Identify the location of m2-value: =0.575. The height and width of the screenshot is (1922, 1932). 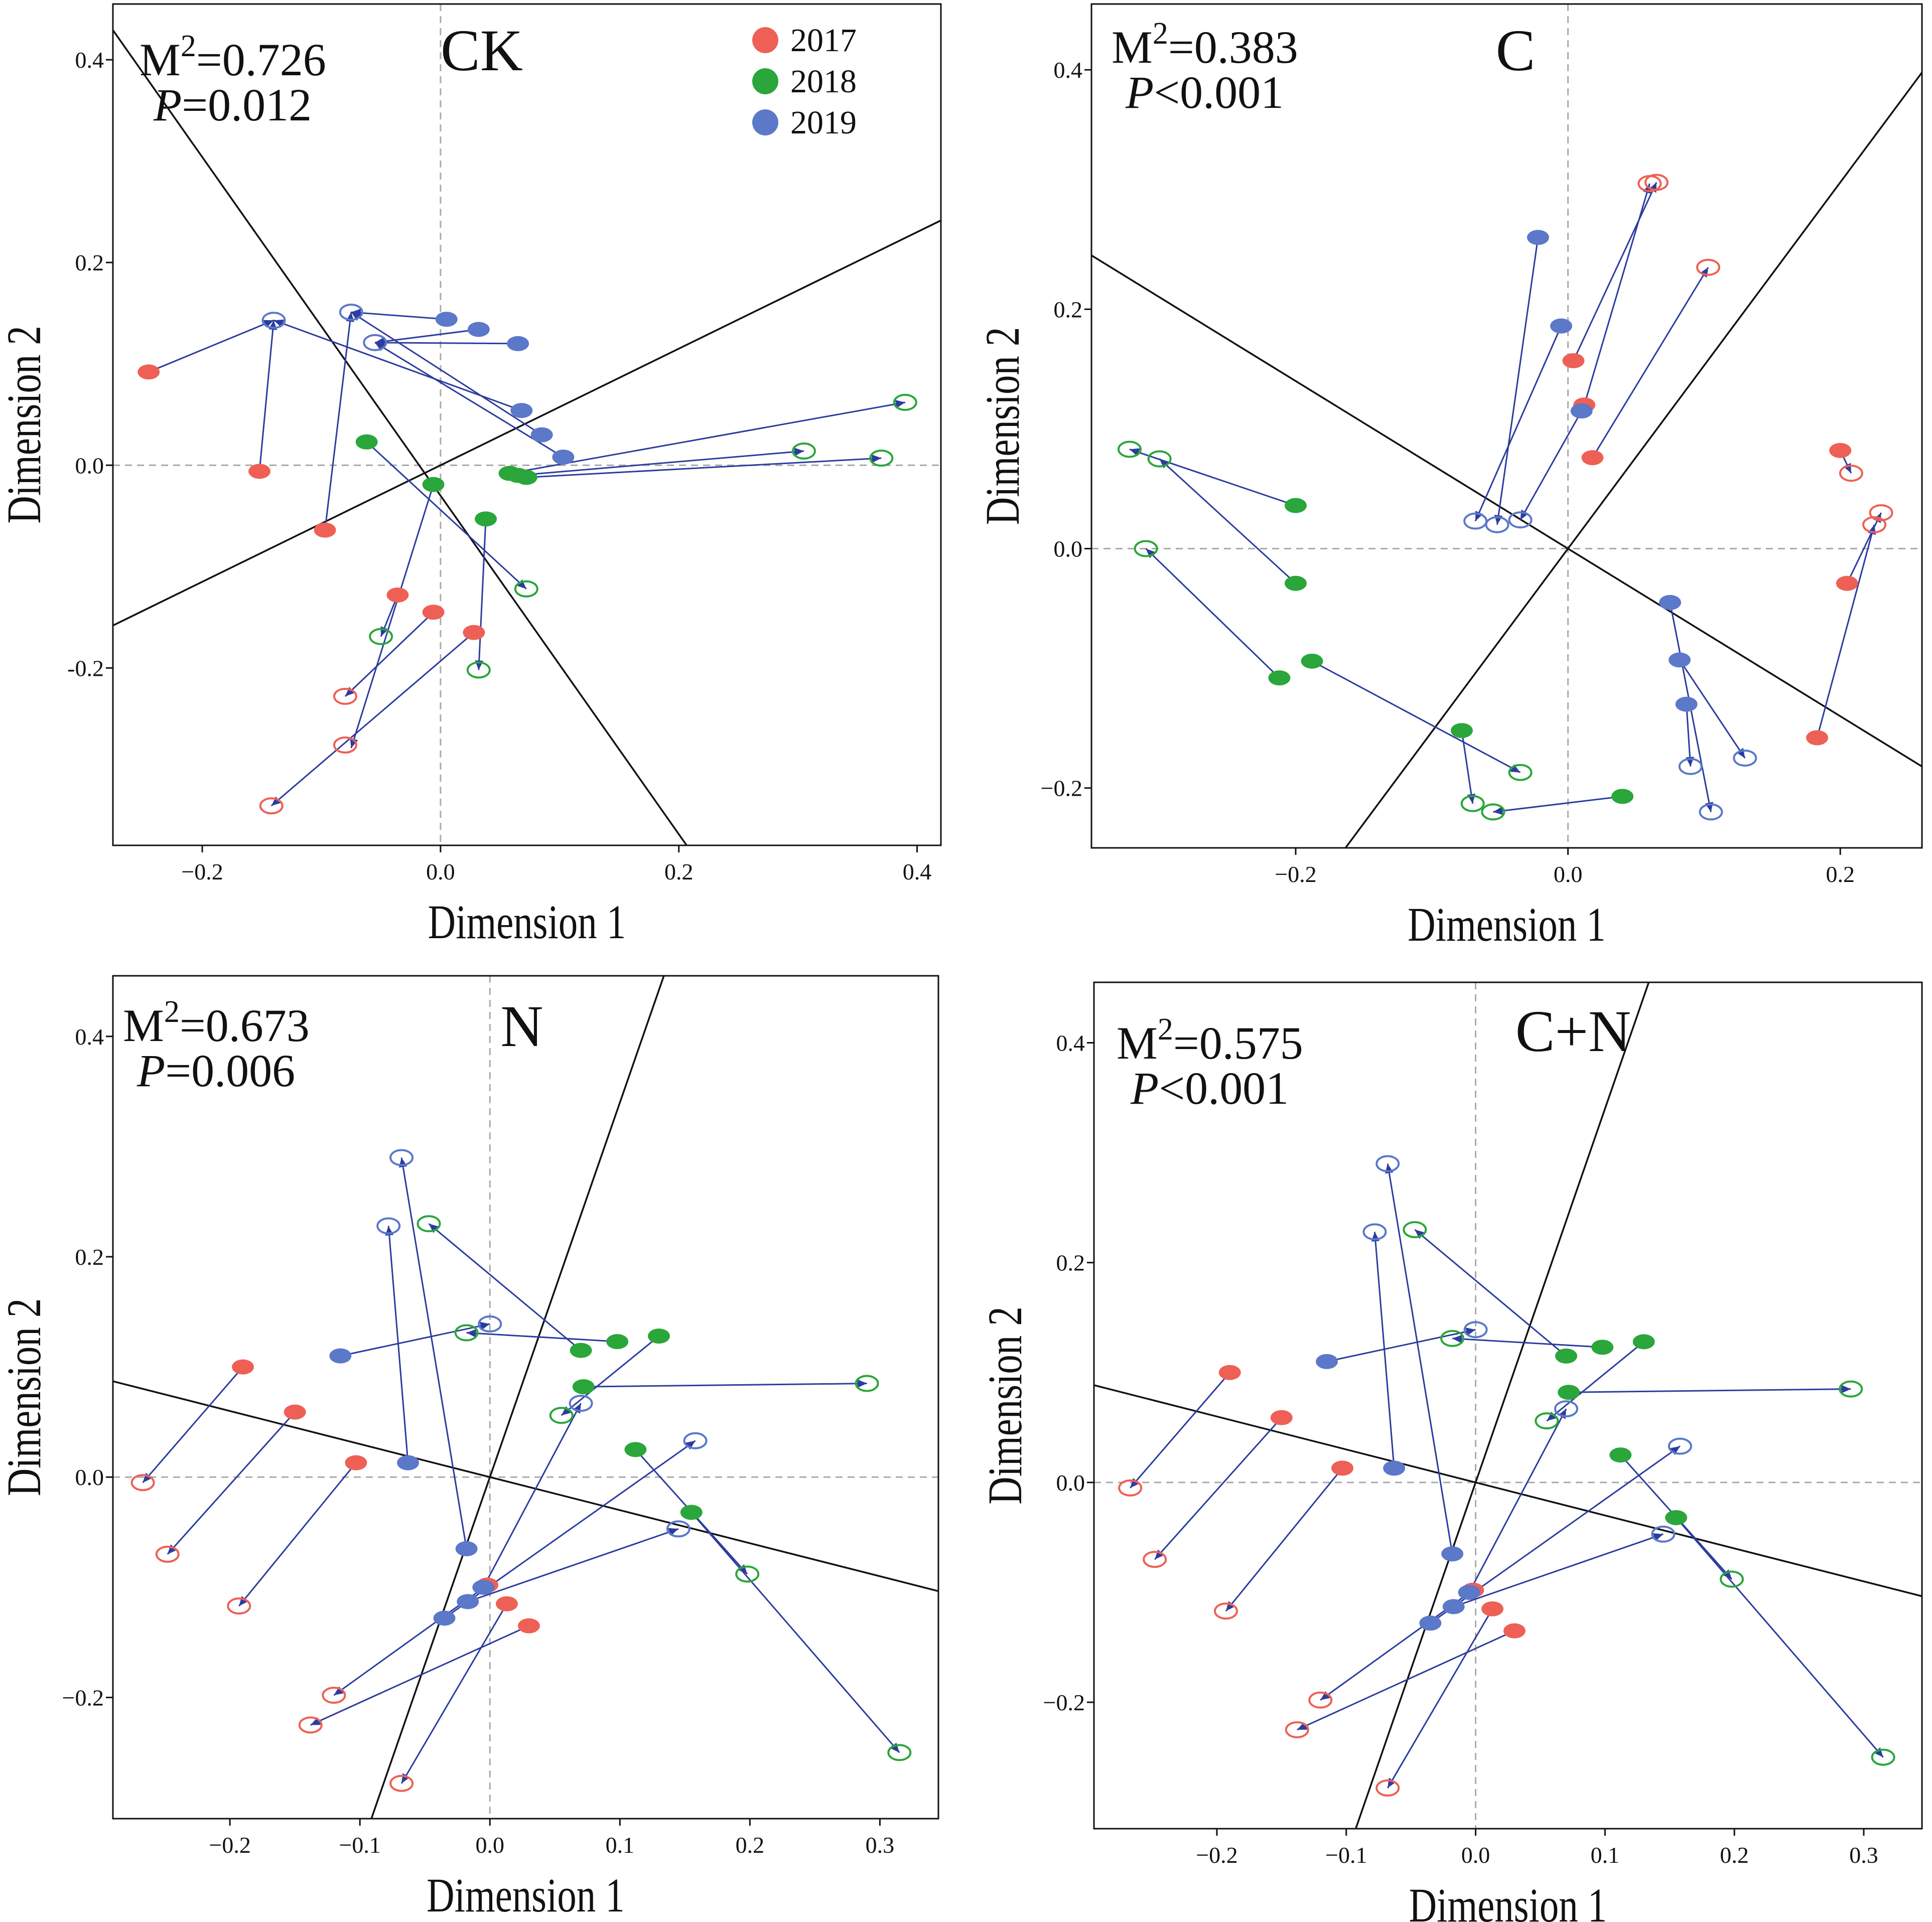
(1238, 1043).